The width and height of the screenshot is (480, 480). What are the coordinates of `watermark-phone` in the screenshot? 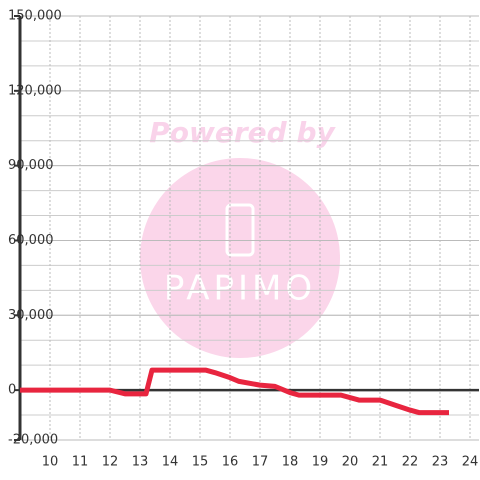 It's located at (240, 230).